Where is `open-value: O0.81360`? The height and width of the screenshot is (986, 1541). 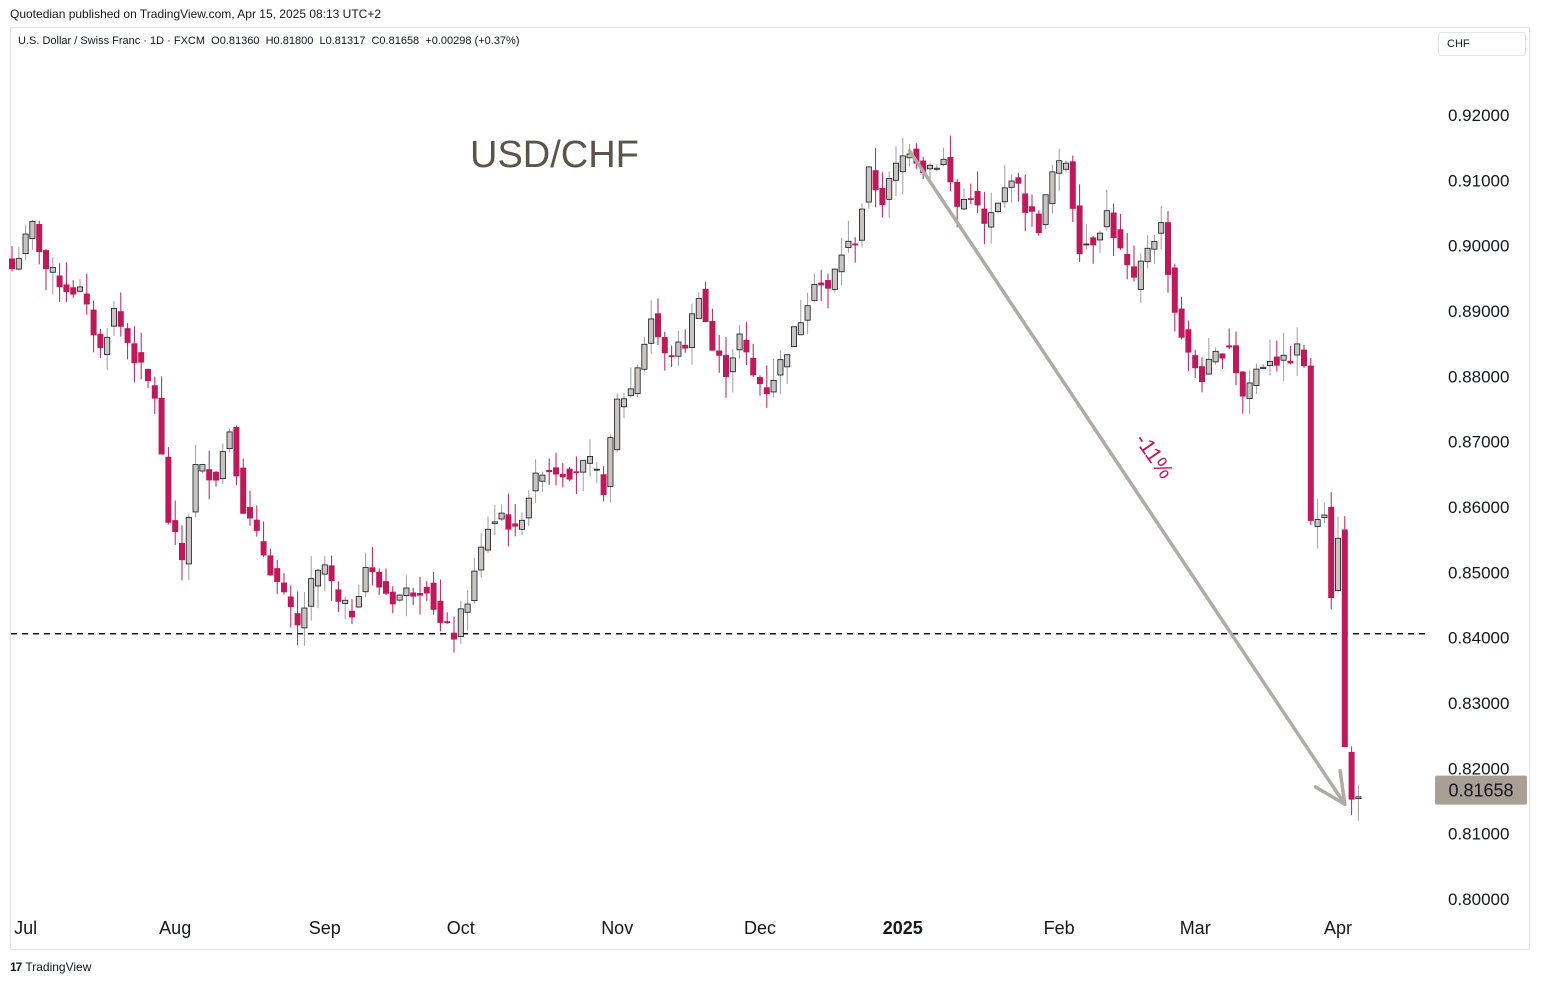 open-value: O0.81360 is located at coordinates (235, 41).